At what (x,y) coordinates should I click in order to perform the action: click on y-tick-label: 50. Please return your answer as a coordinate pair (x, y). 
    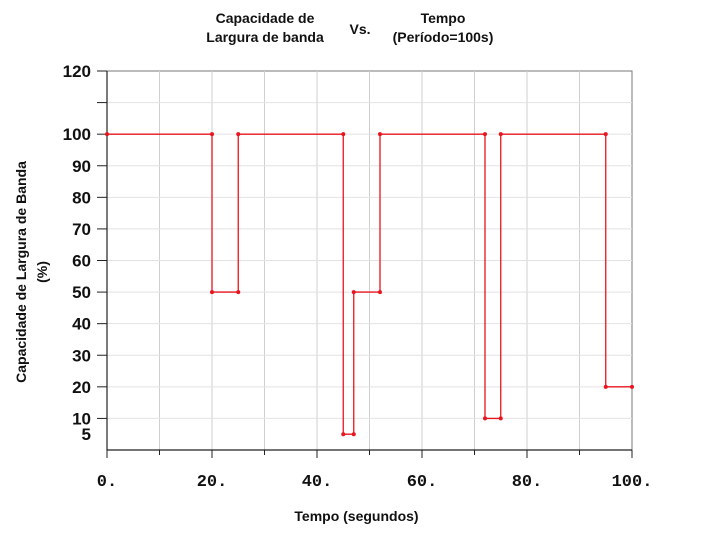
    Looking at the image, I should click on (81, 292).